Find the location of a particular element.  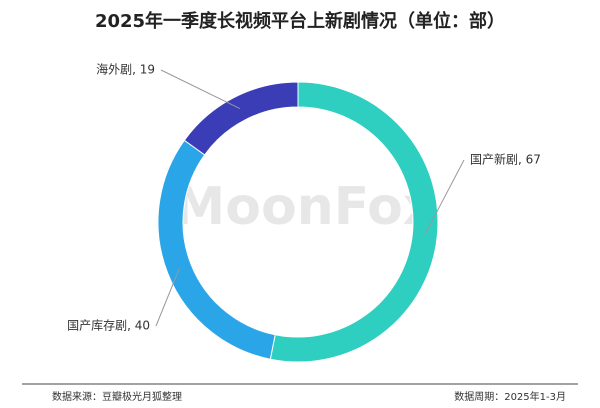

watermark: MoonFox is located at coordinates (305, 207).